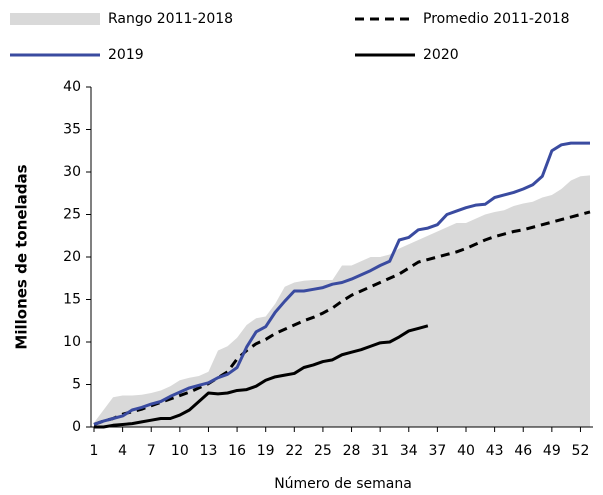 The height and width of the screenshot is (495, 603). What do you see at coordinates (76, 385) in the screenshot?
I see `y-tick-label: 5` at bounding box center [76, 385].